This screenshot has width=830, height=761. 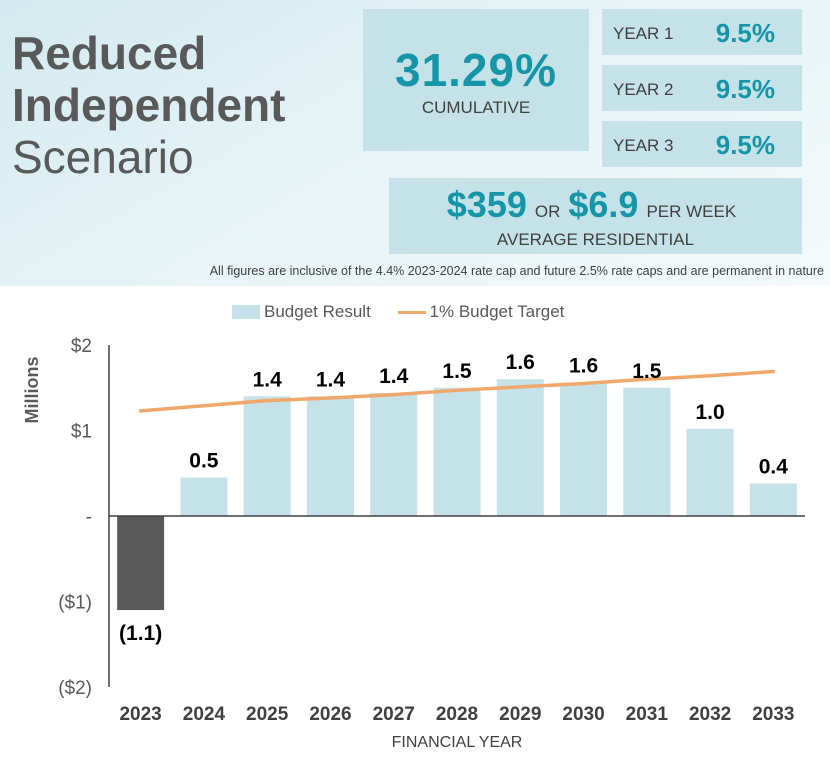 I want to click on title-line-1: Reduced, so click(x=109, y=53).